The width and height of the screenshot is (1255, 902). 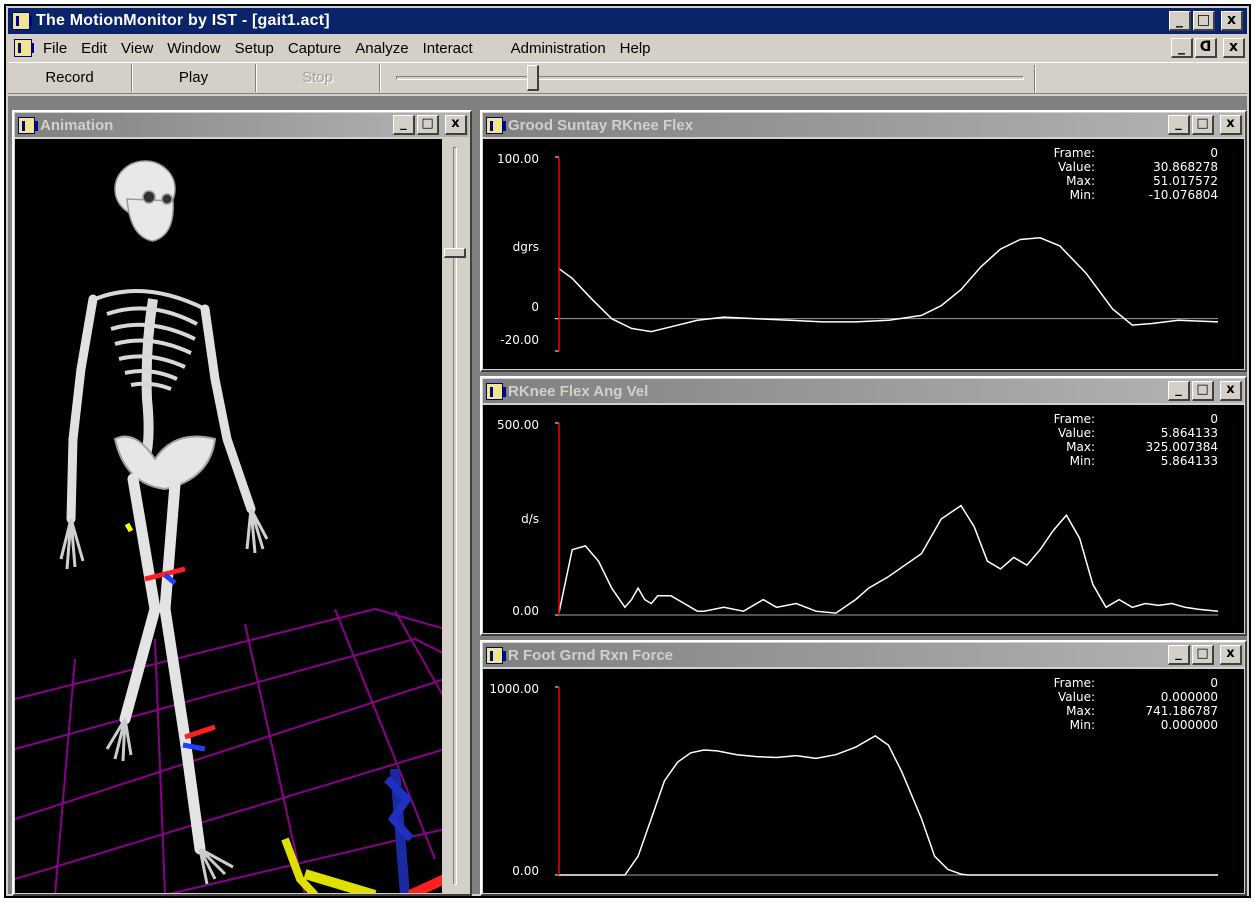 I want to click on menu-setup: Setup, so click(x=254, y=48).